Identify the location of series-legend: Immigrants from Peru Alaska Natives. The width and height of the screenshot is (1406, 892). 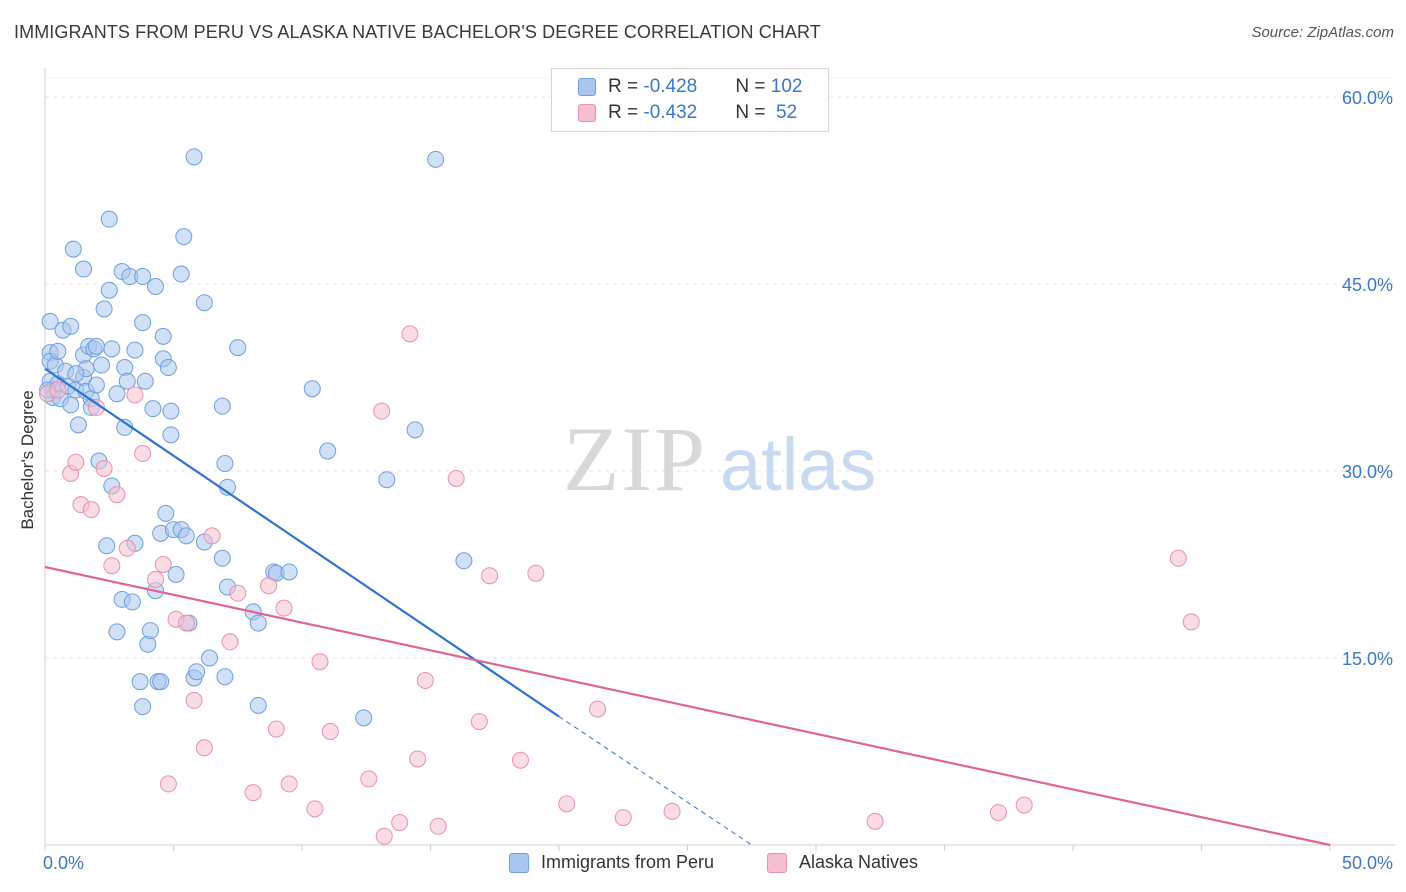
(703, 864).